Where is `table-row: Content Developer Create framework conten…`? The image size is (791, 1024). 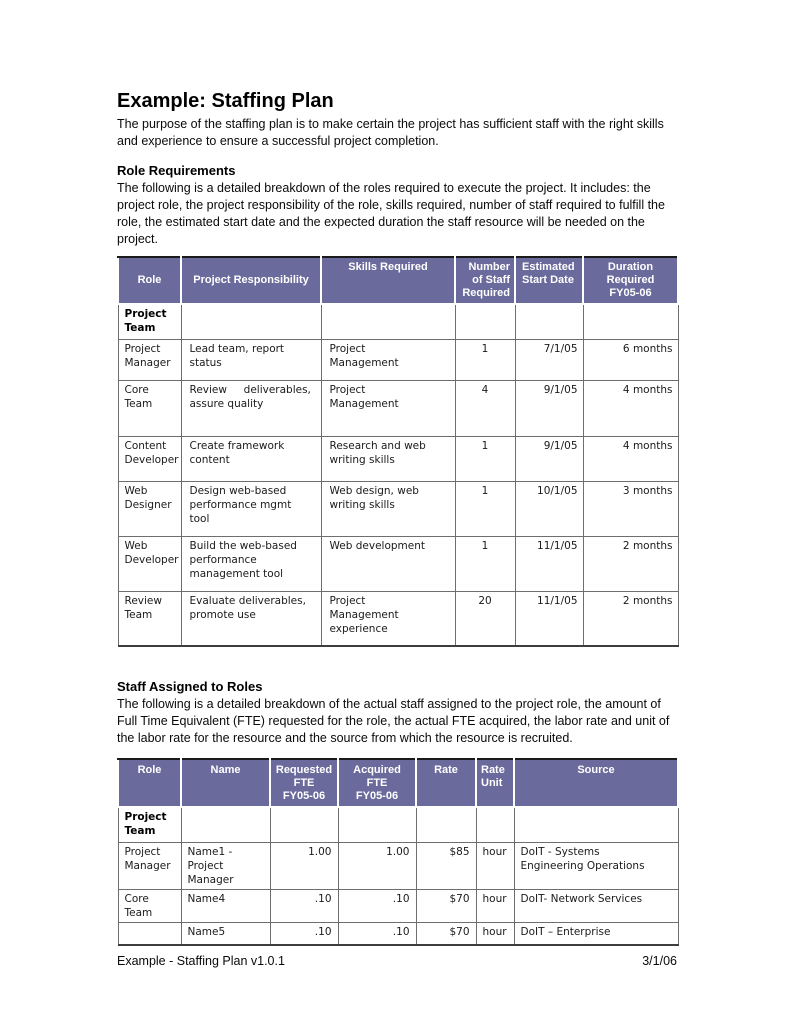 table-row: Content Developer Create framework conten… is located at coordinates (398, 458).